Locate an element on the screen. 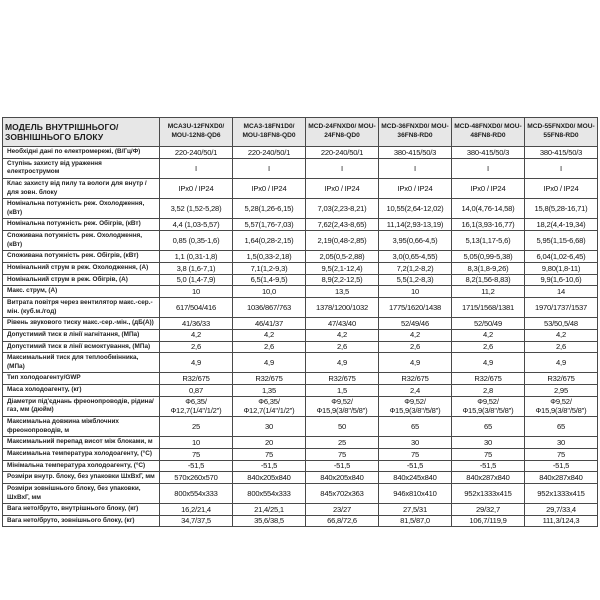 The image size is (600, 600). spec-cell: 845x702x363 is located at coordinates (342, 493).